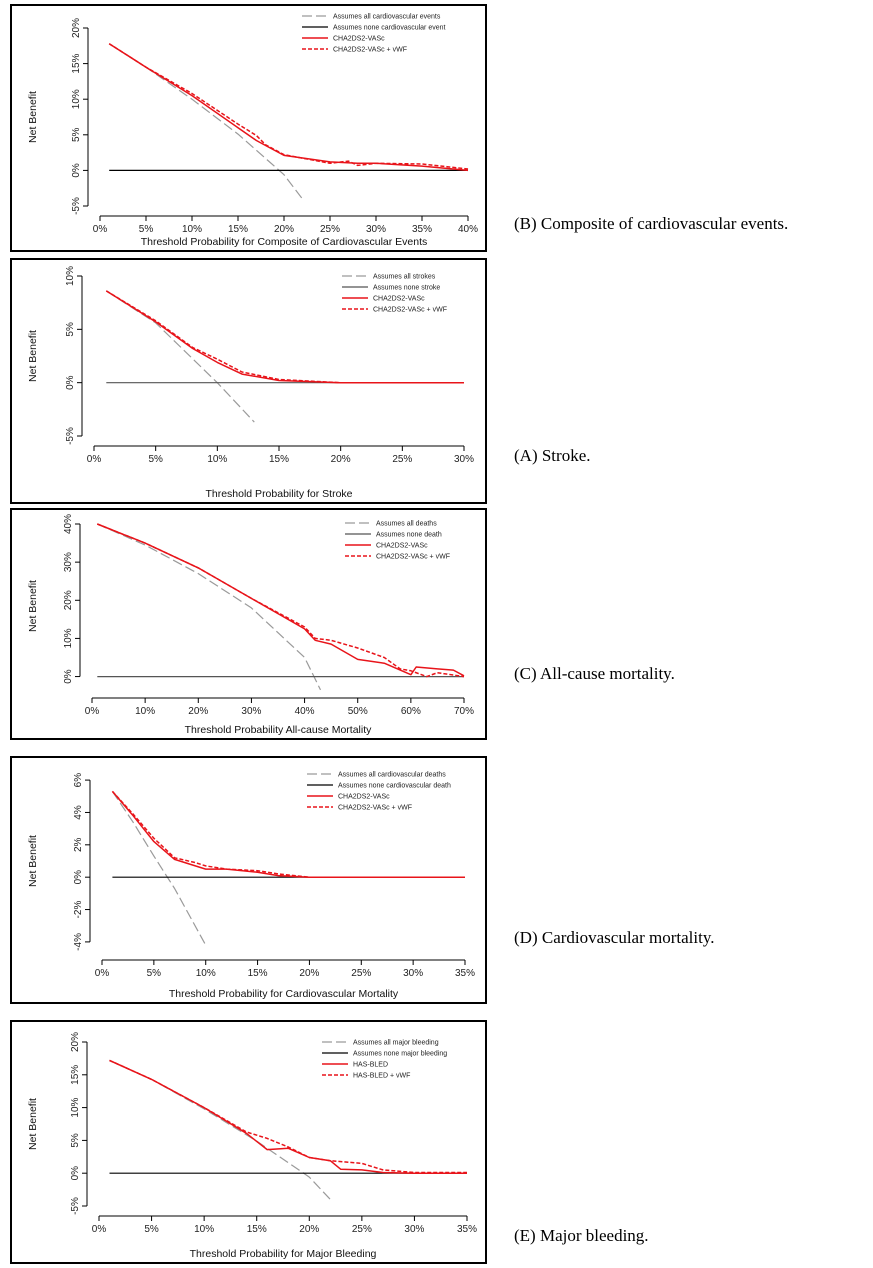 This screenshot has height=1268, width=873. What do you see at coordinates (78, 942) in the screenshot?
I see `y-tick-label: -4%` at bounding box center [78, 942].